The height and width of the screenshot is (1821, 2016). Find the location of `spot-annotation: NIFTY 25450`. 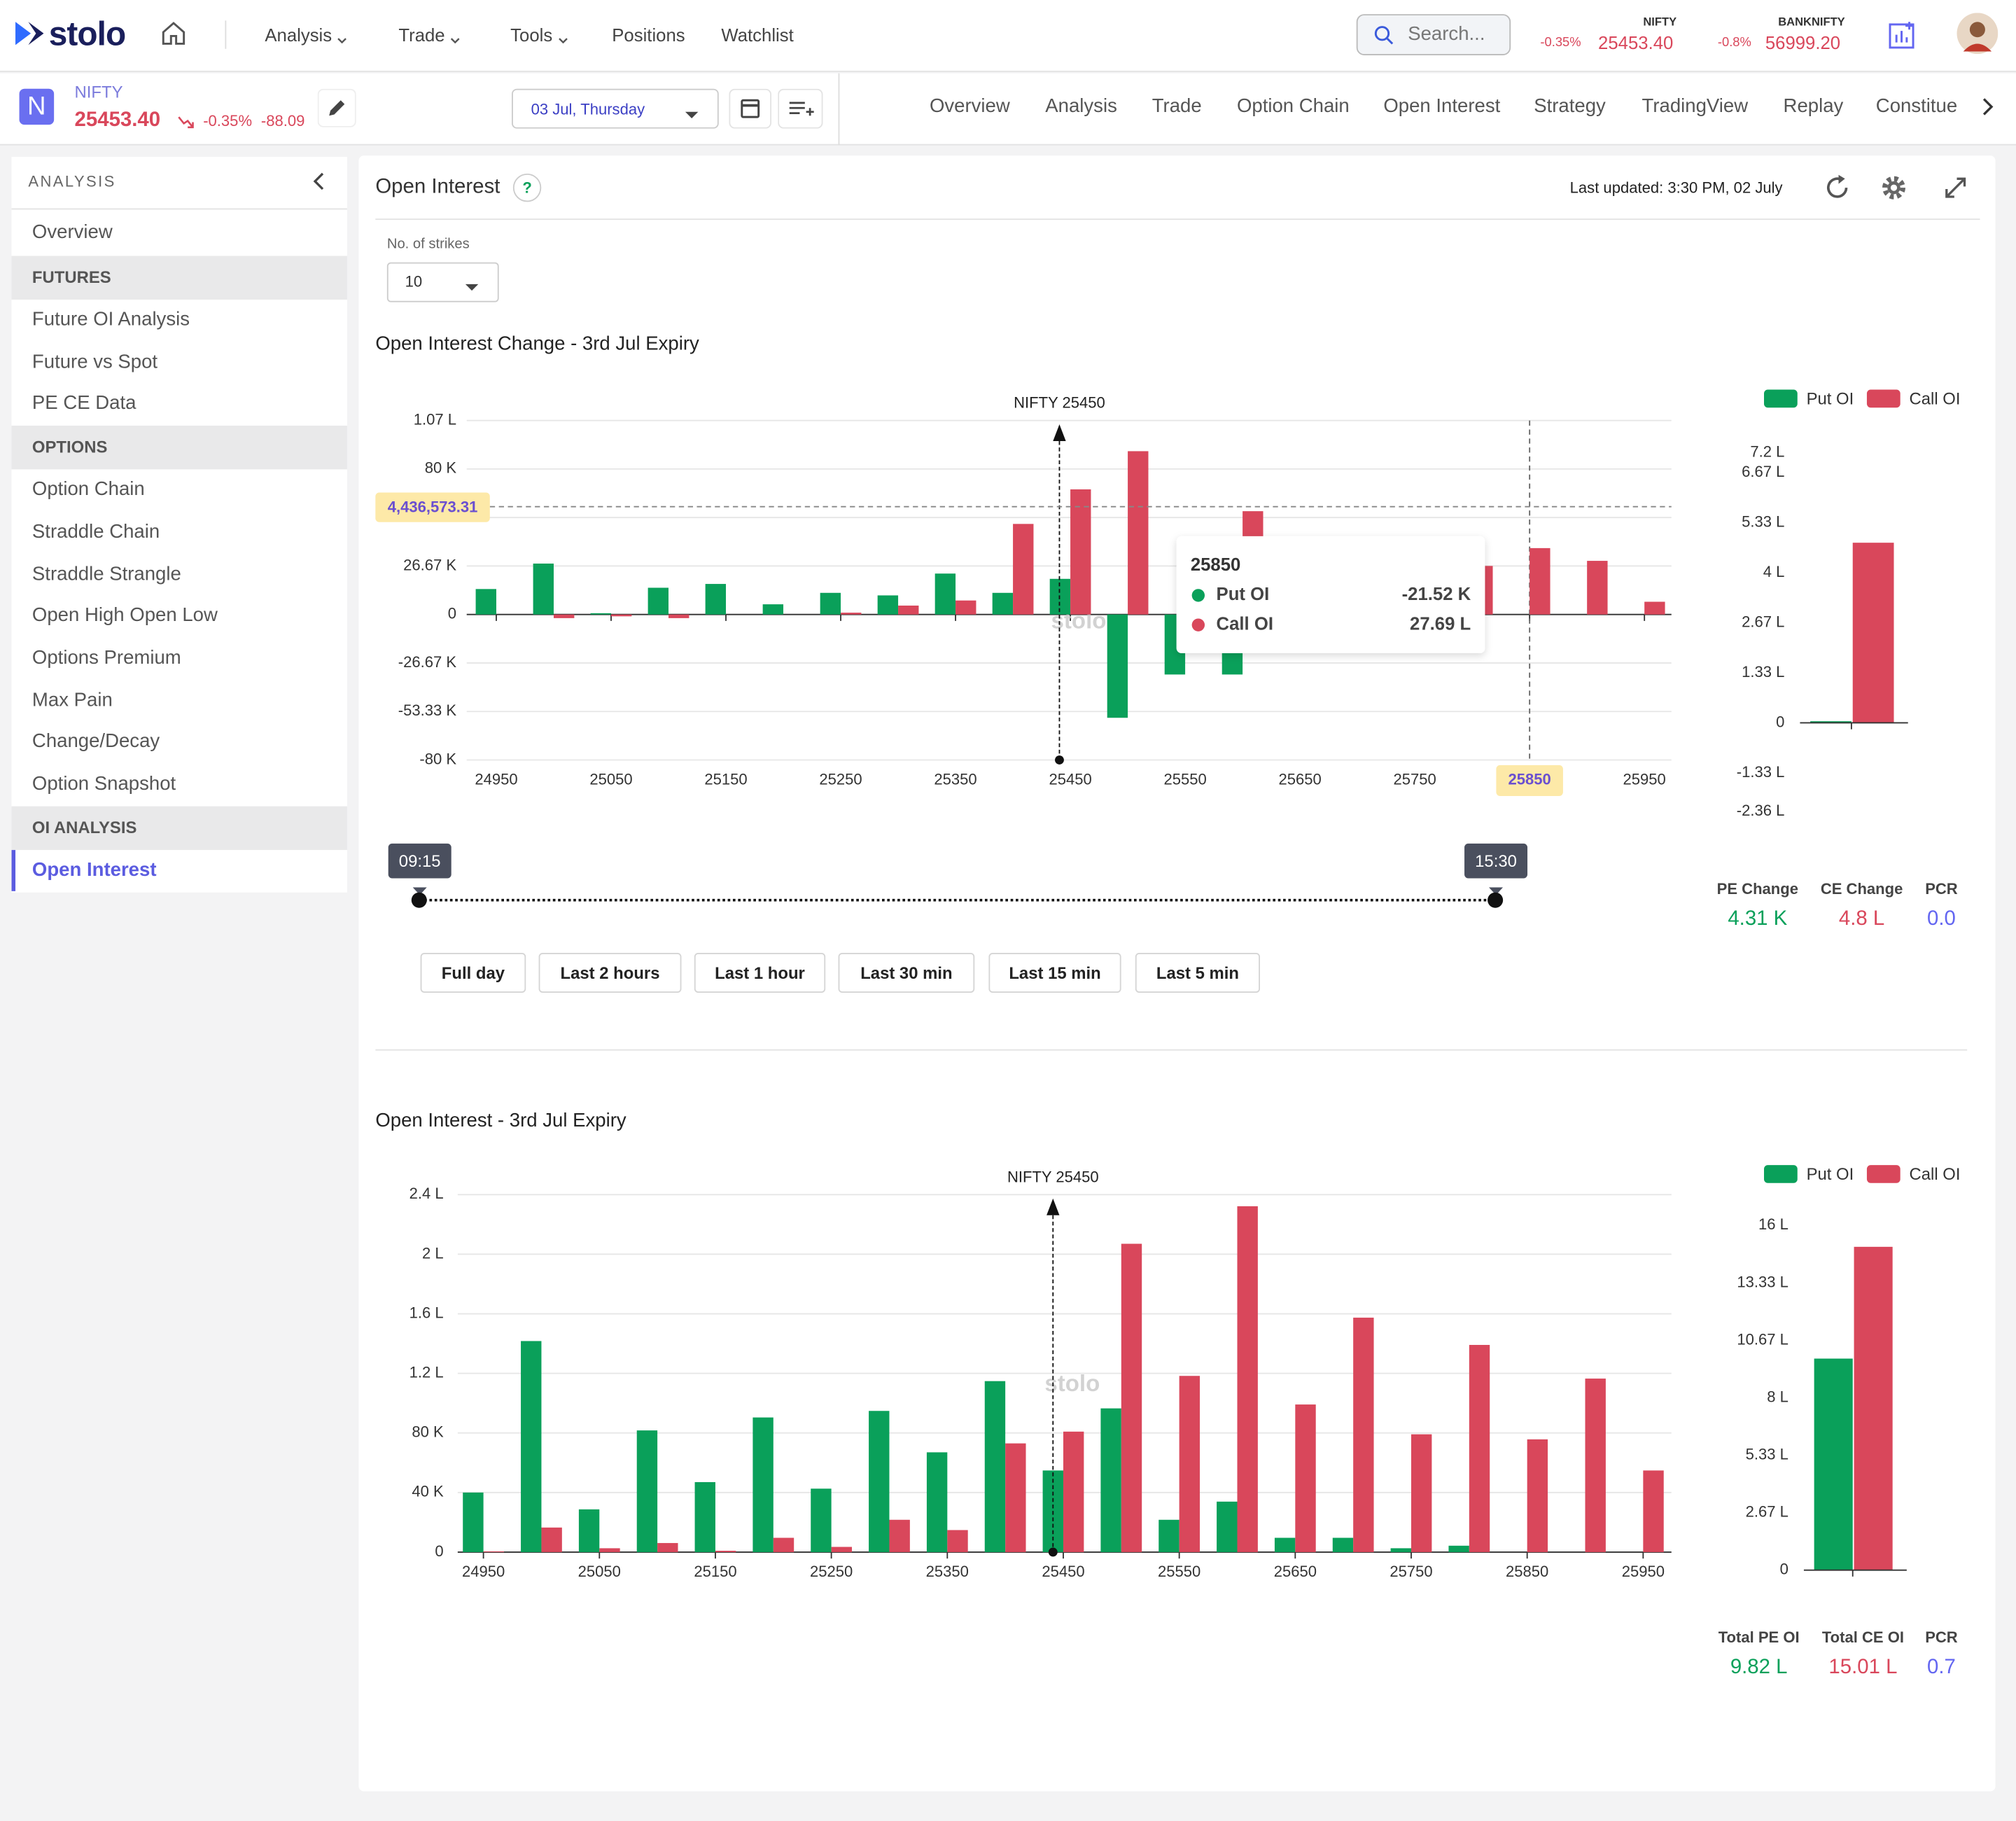

spot-annotation: NIFTY 25450 is located at coordinates (1053, 1176).